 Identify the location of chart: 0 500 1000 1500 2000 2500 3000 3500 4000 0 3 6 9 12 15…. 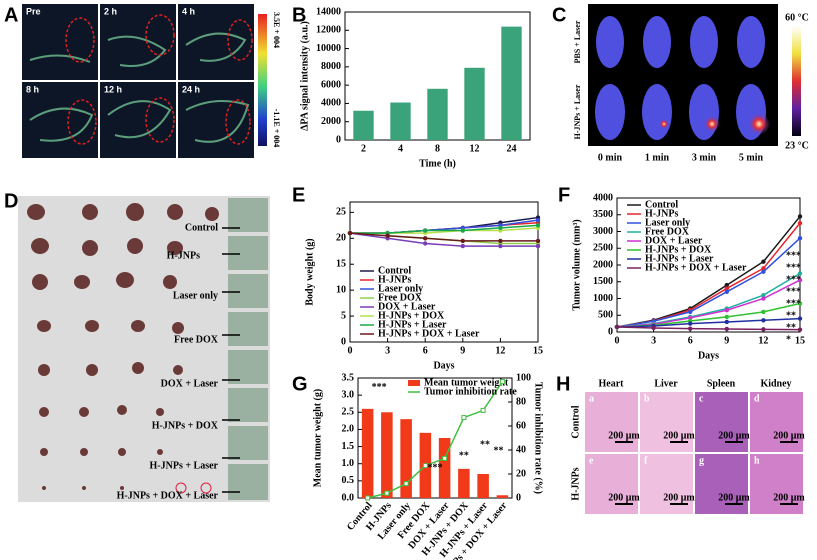
(688, 276).